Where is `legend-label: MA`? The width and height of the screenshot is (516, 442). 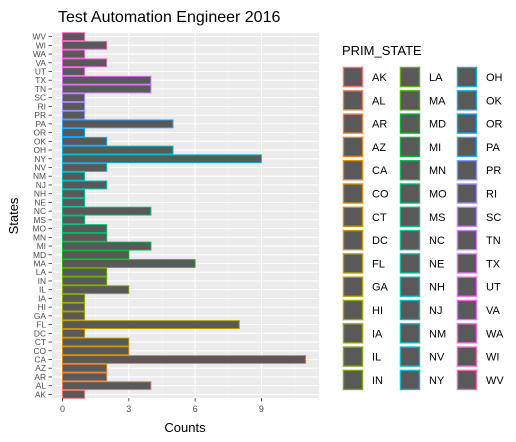
legend-label: MA is located at coordinates (437, 101).